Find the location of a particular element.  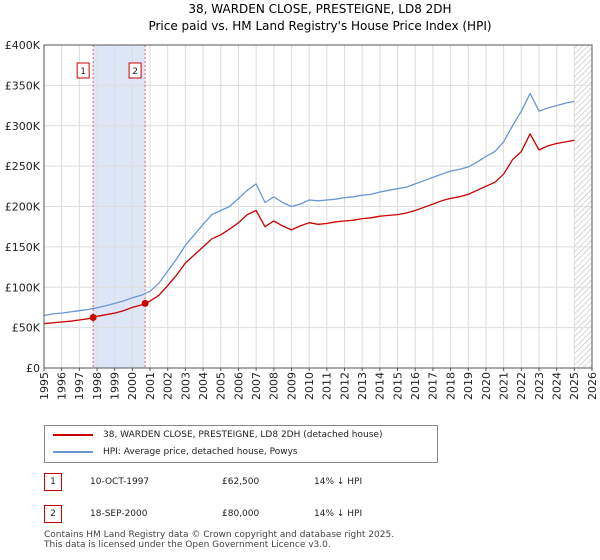

sale-marker-label: 1 is located at coordinates (83, 72).